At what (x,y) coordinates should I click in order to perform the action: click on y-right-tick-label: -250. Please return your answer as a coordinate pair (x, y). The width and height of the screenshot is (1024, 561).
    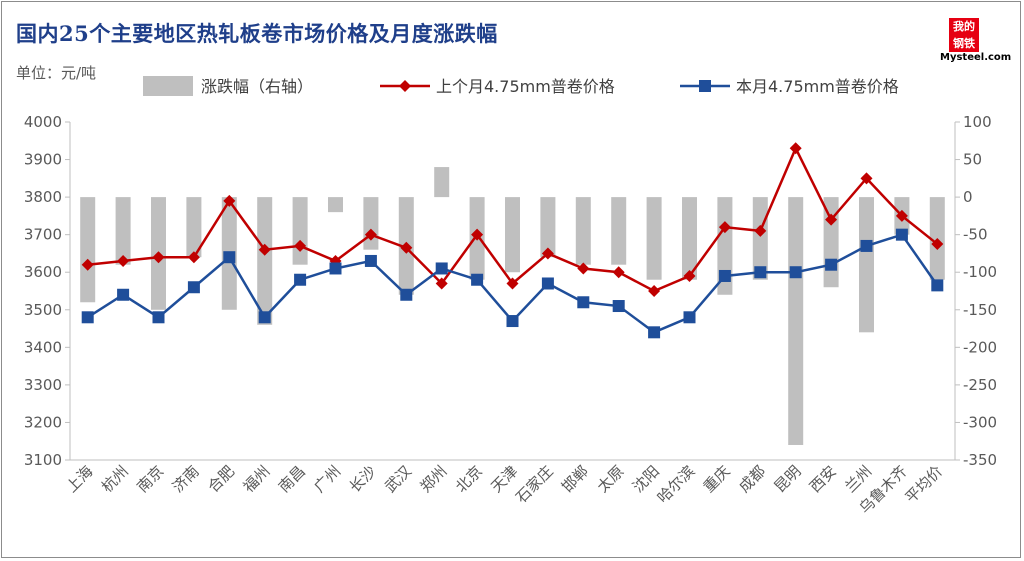
    Looking at the image, I should click on (980, 385).